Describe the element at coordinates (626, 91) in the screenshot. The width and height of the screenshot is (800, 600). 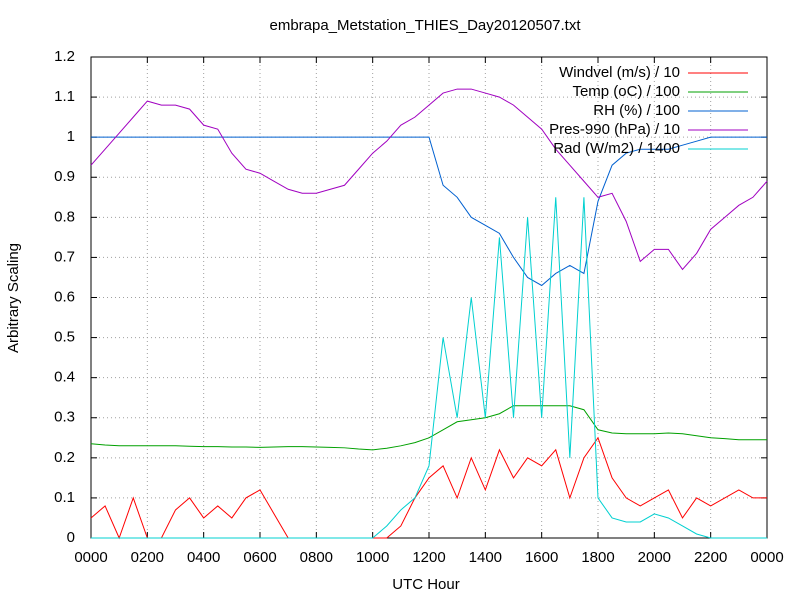
I see `legend-label: Temp (oC) / 100` at that location.